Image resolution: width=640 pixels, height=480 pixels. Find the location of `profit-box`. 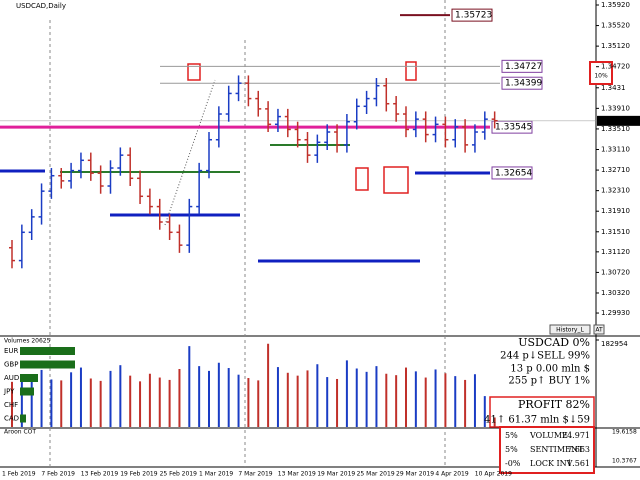

profit-box is located at coordinates (542, 412).